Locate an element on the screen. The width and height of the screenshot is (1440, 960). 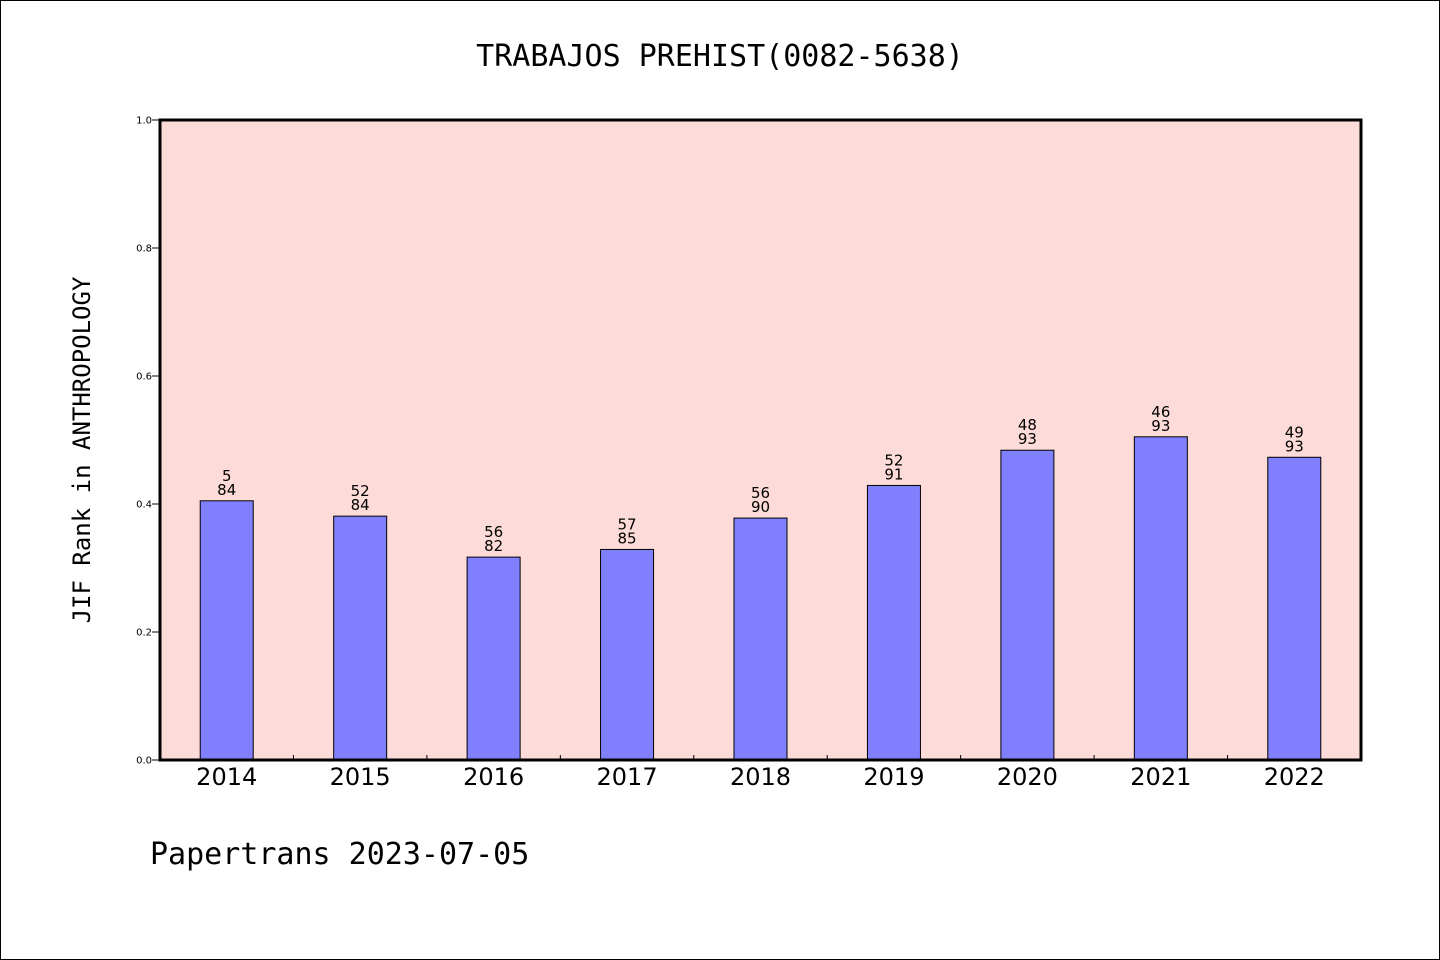
y-tick-label: 0.2 is located at coordinates (144, 633).